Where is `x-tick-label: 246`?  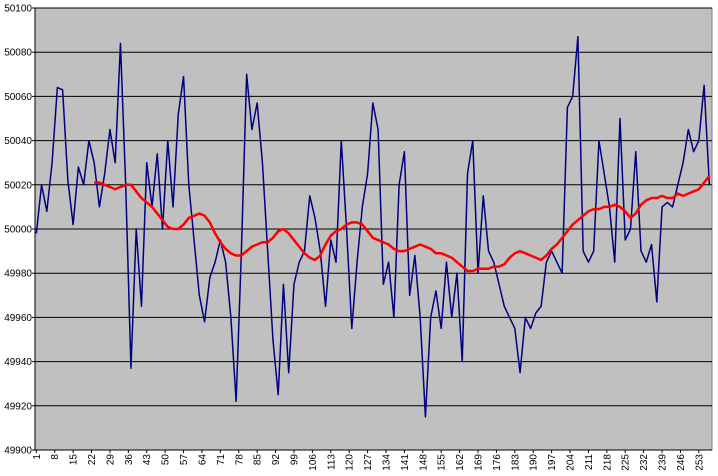 x-tick-label: 246 is located at coordinates (681, 462).